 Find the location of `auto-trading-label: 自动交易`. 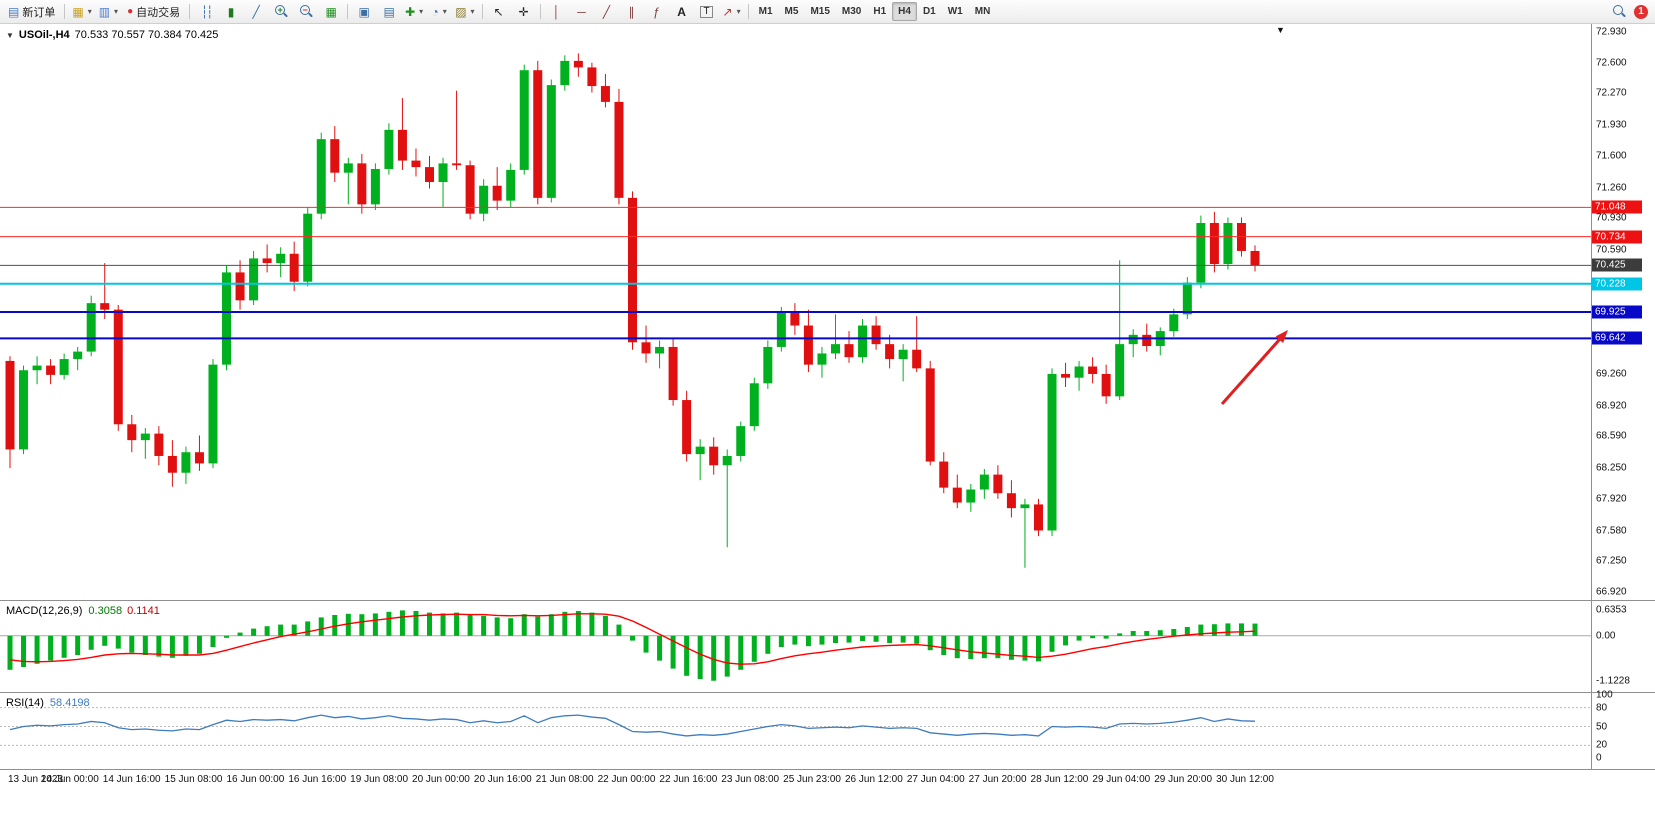

auto-trading-label: 自动交易 is located at coordinates (158, 12).